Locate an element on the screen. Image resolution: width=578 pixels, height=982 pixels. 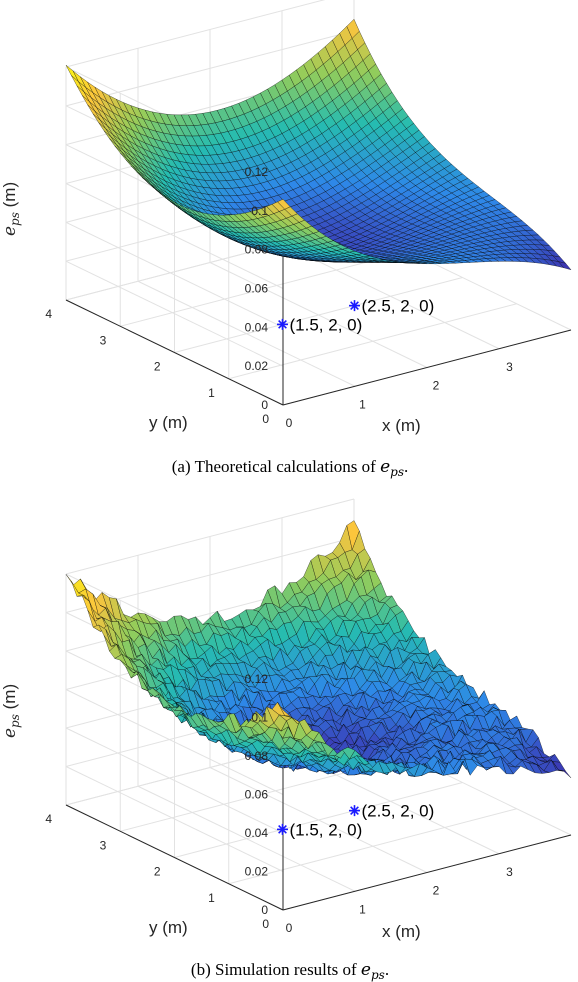
caption-a: (a) Theoretical calculations of eps. is located at coordinates (290, 468).